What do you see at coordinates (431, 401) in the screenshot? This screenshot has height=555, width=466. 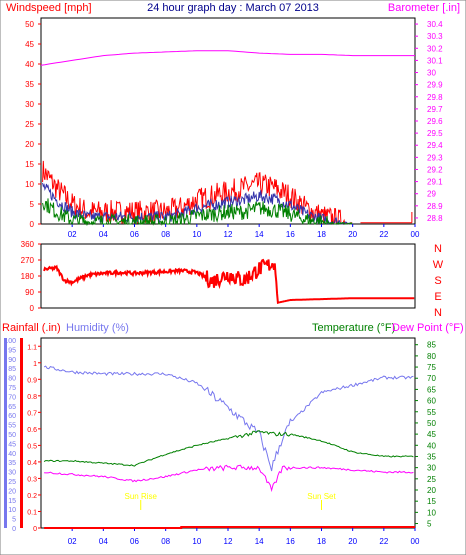 I see `temperature-y-tick-label: 60` at bounding box center [431, 401].